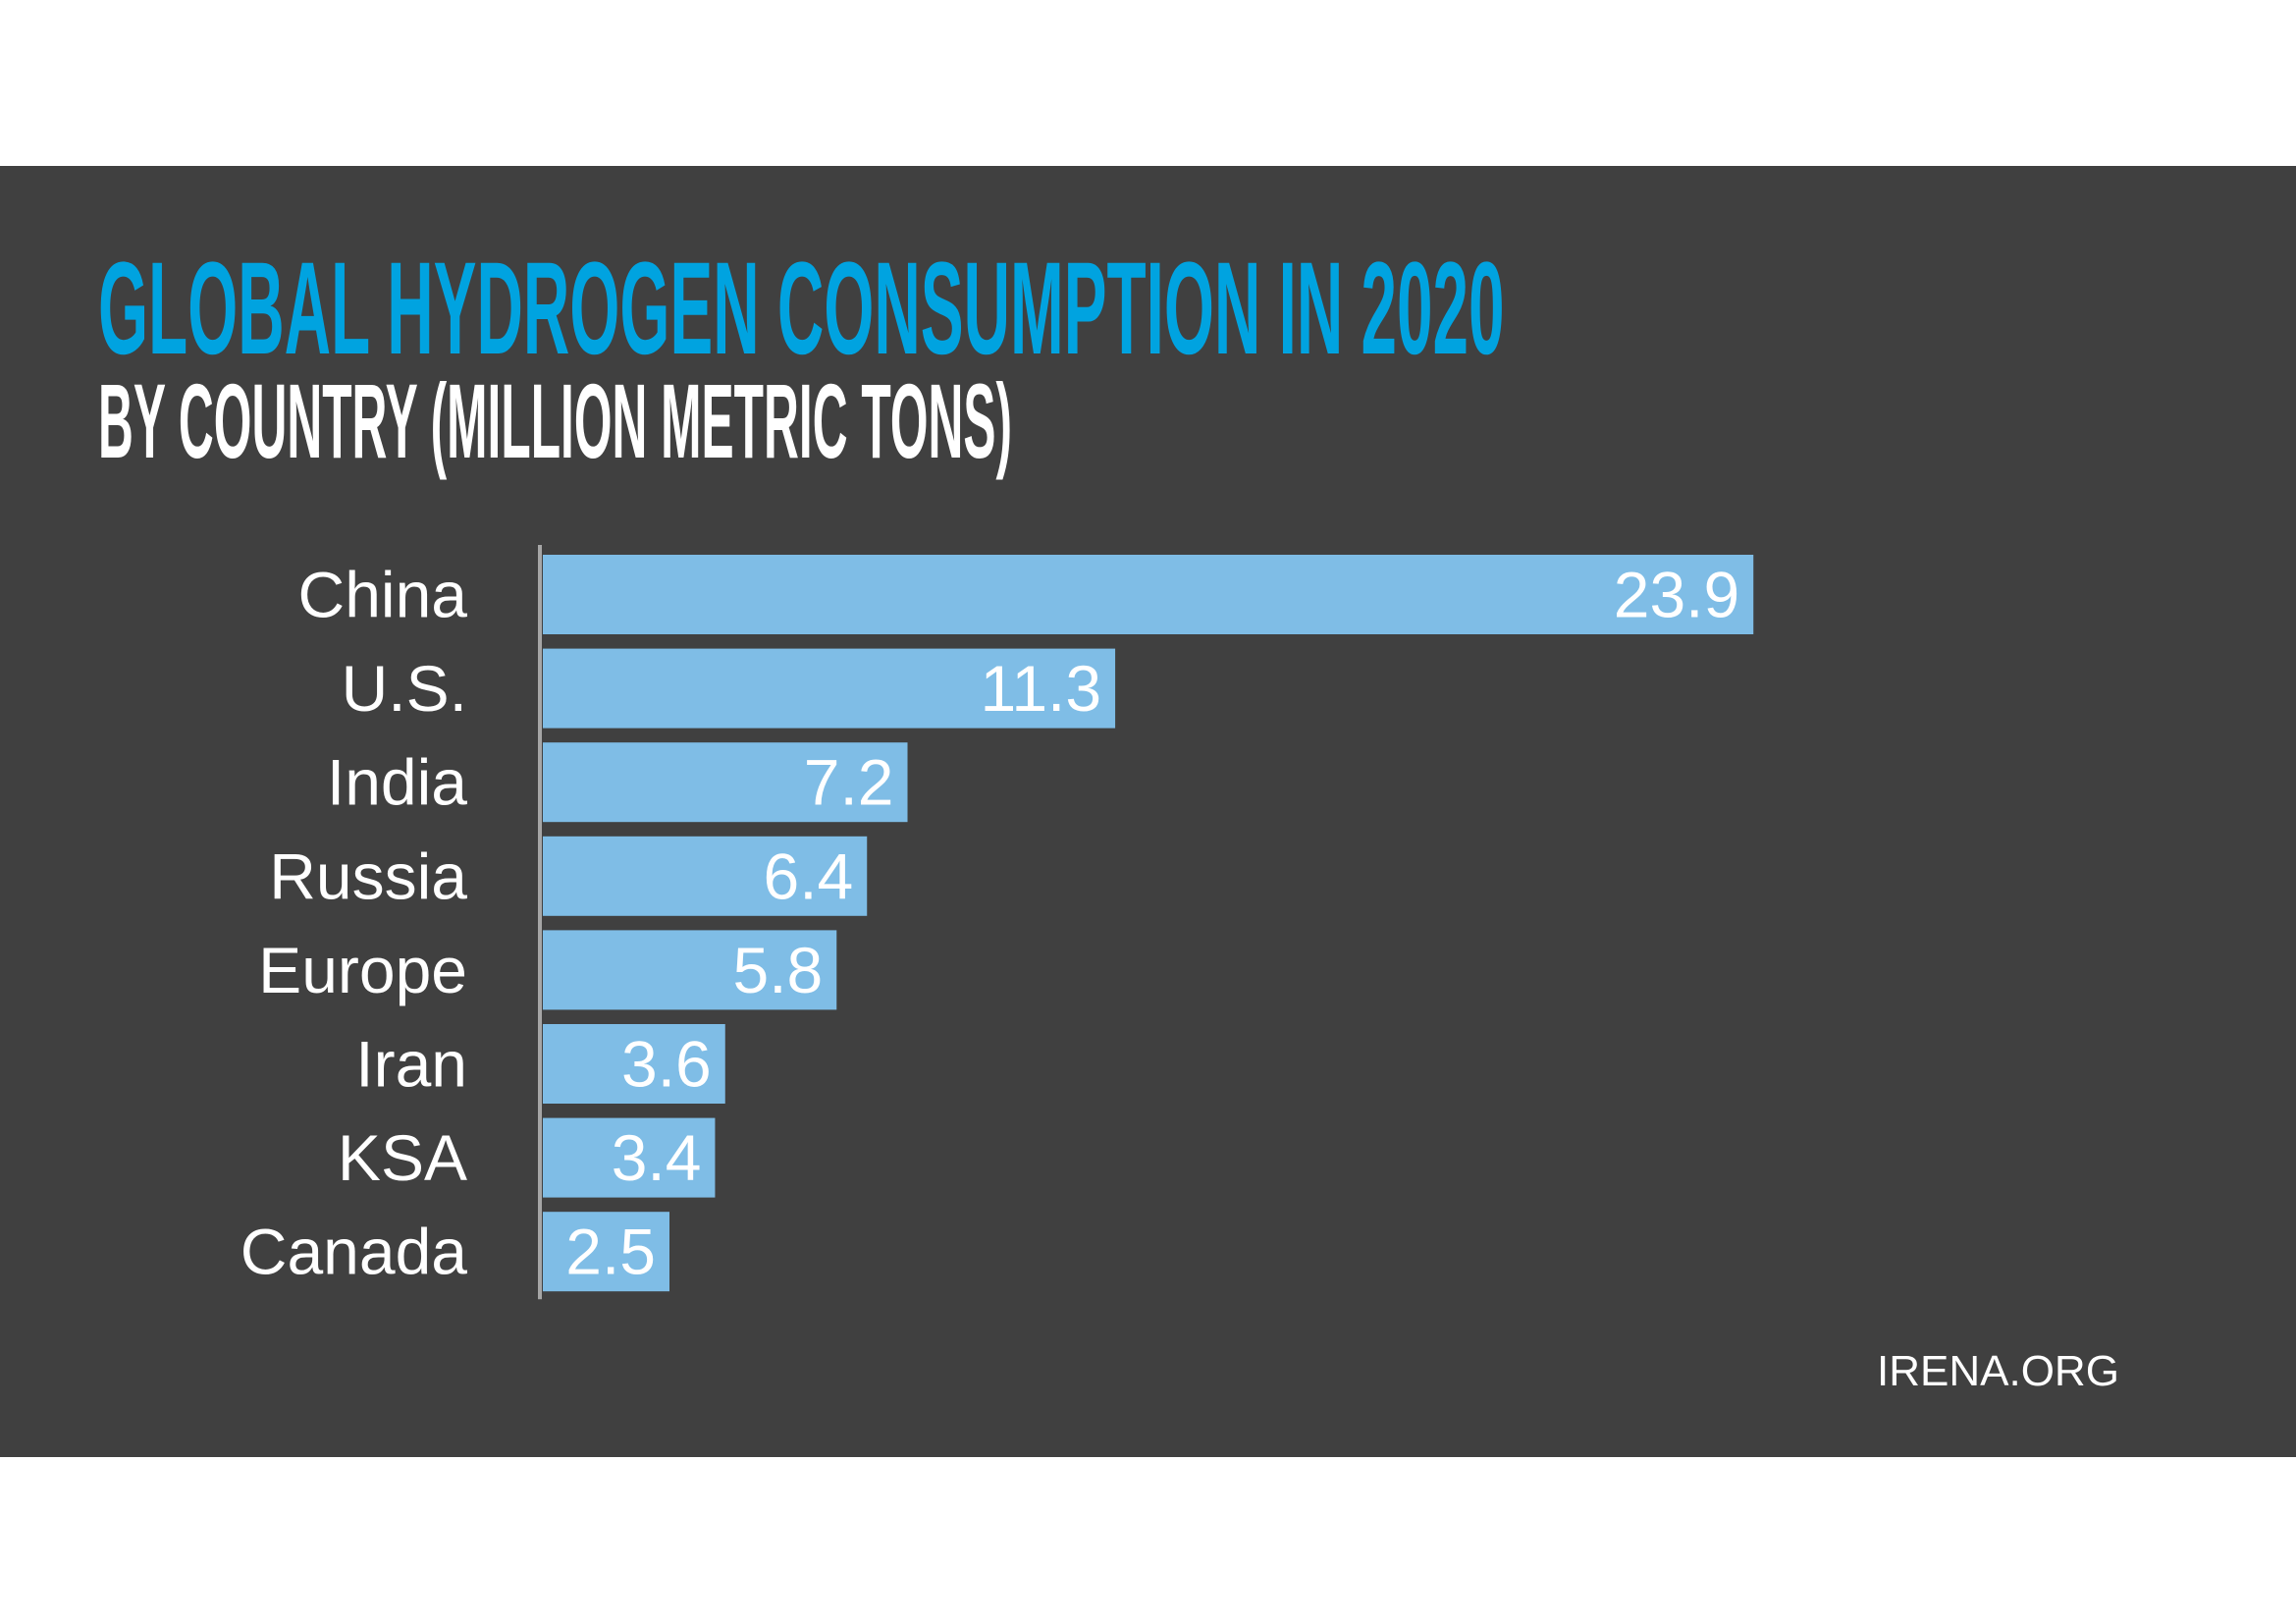 The height and width of the screenshot is (1624, 2296). I want to click on category-label: U.S., so click(404, 688).